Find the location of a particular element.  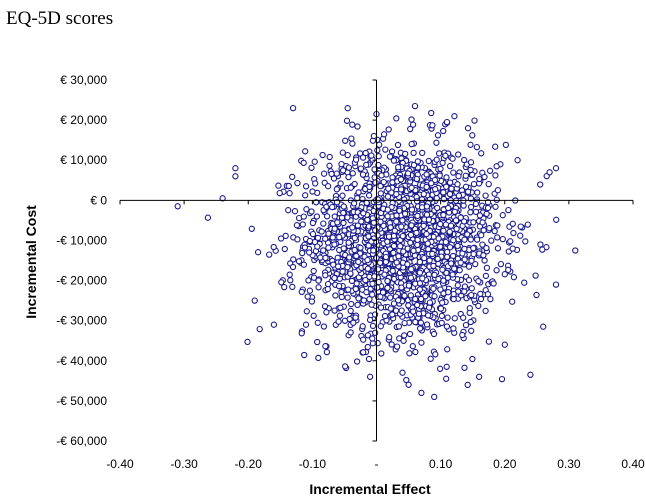

y-tick-label: -€ 50,000 is located at coordinates (81, 401).